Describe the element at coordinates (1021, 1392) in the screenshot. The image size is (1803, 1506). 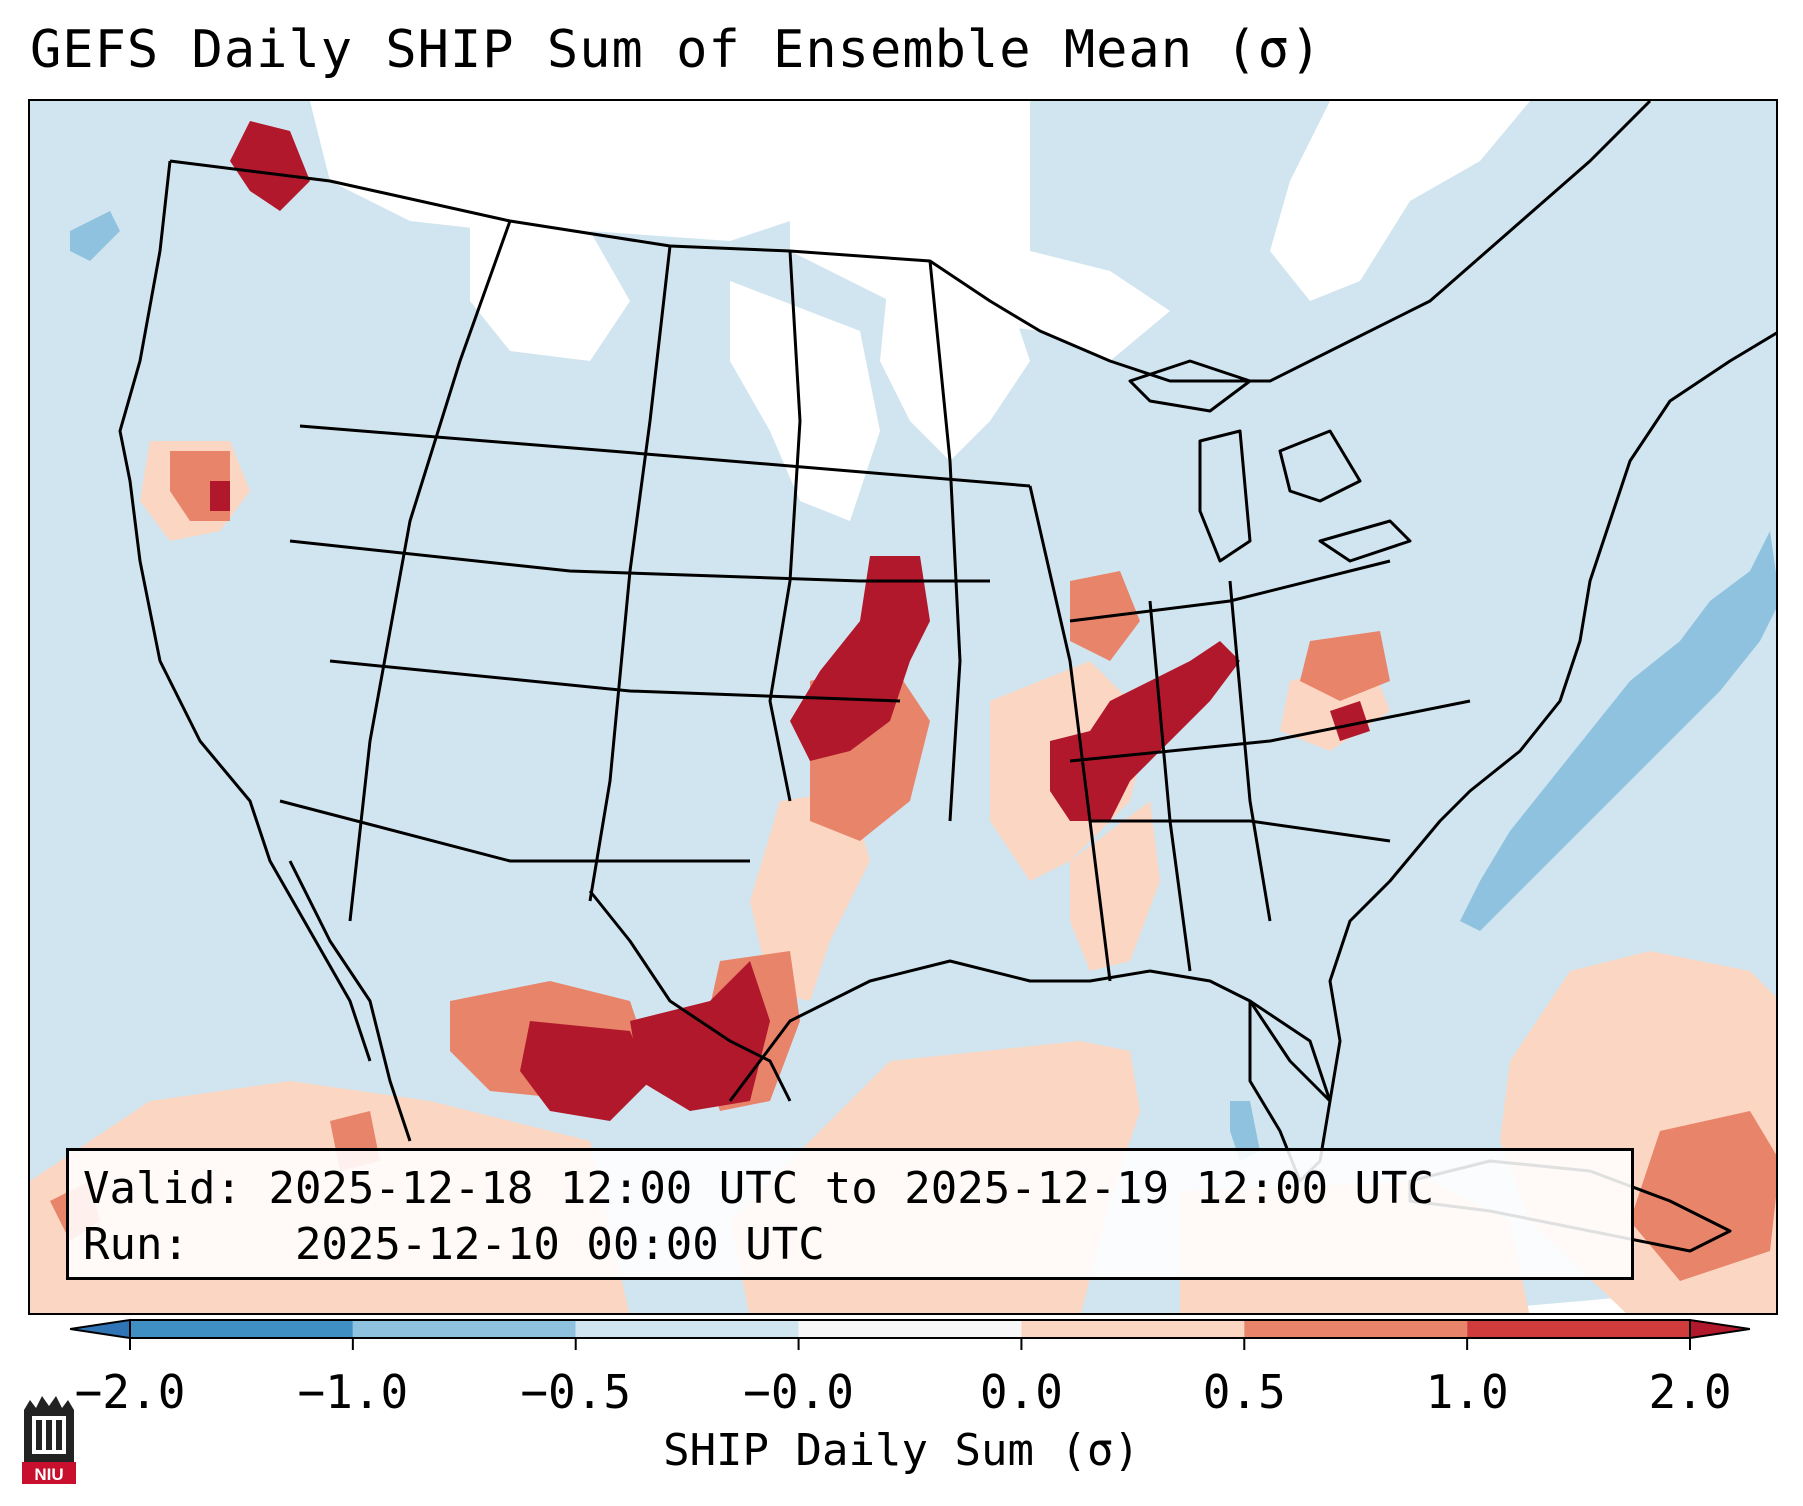
I see `colorbar-tick-label: 0.0` at that location.